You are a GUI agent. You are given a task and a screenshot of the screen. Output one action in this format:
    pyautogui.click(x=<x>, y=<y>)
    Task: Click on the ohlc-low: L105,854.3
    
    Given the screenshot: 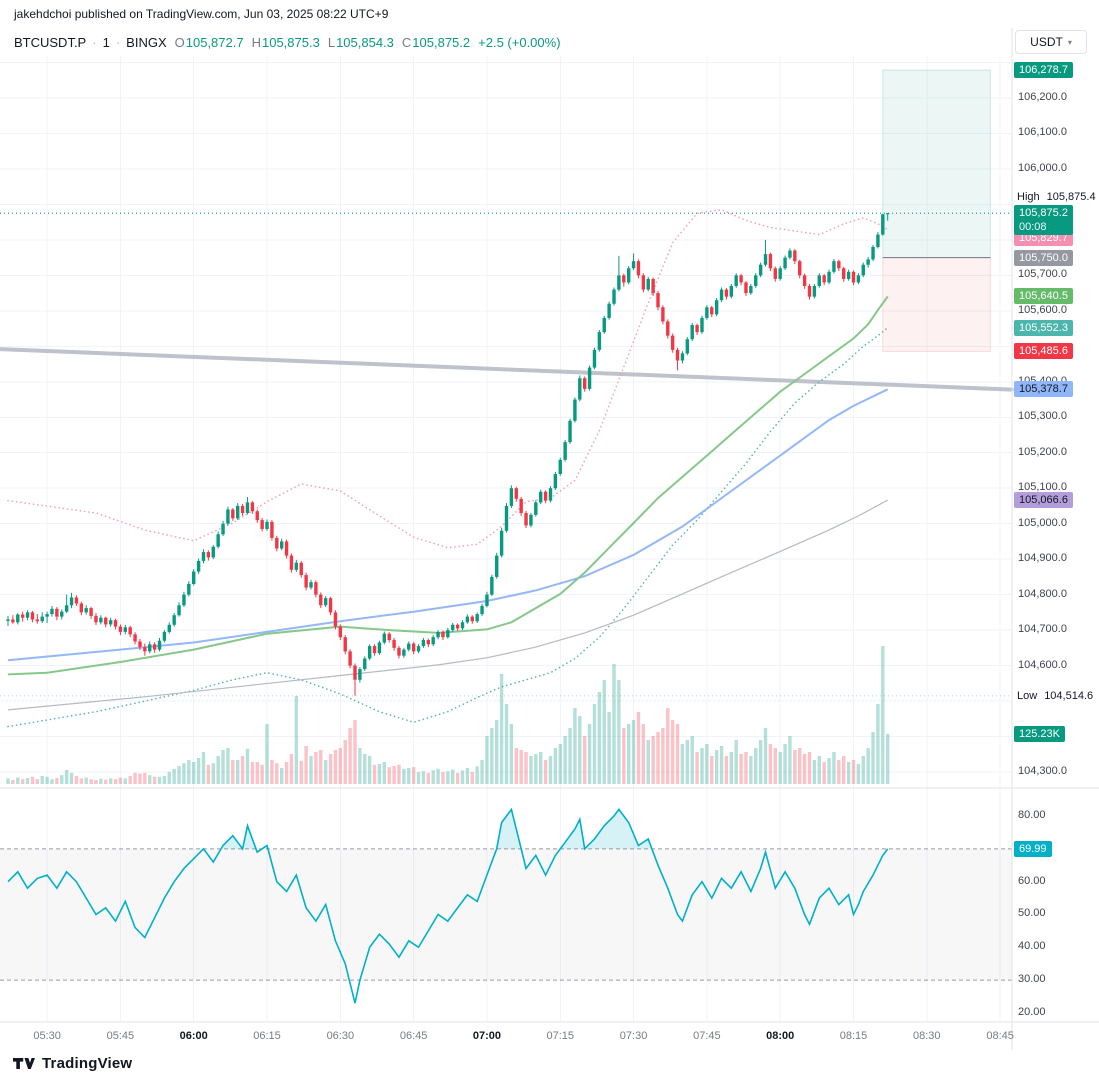 What is the action you would take?
    pyautogui.click(x=361, y=42)
    